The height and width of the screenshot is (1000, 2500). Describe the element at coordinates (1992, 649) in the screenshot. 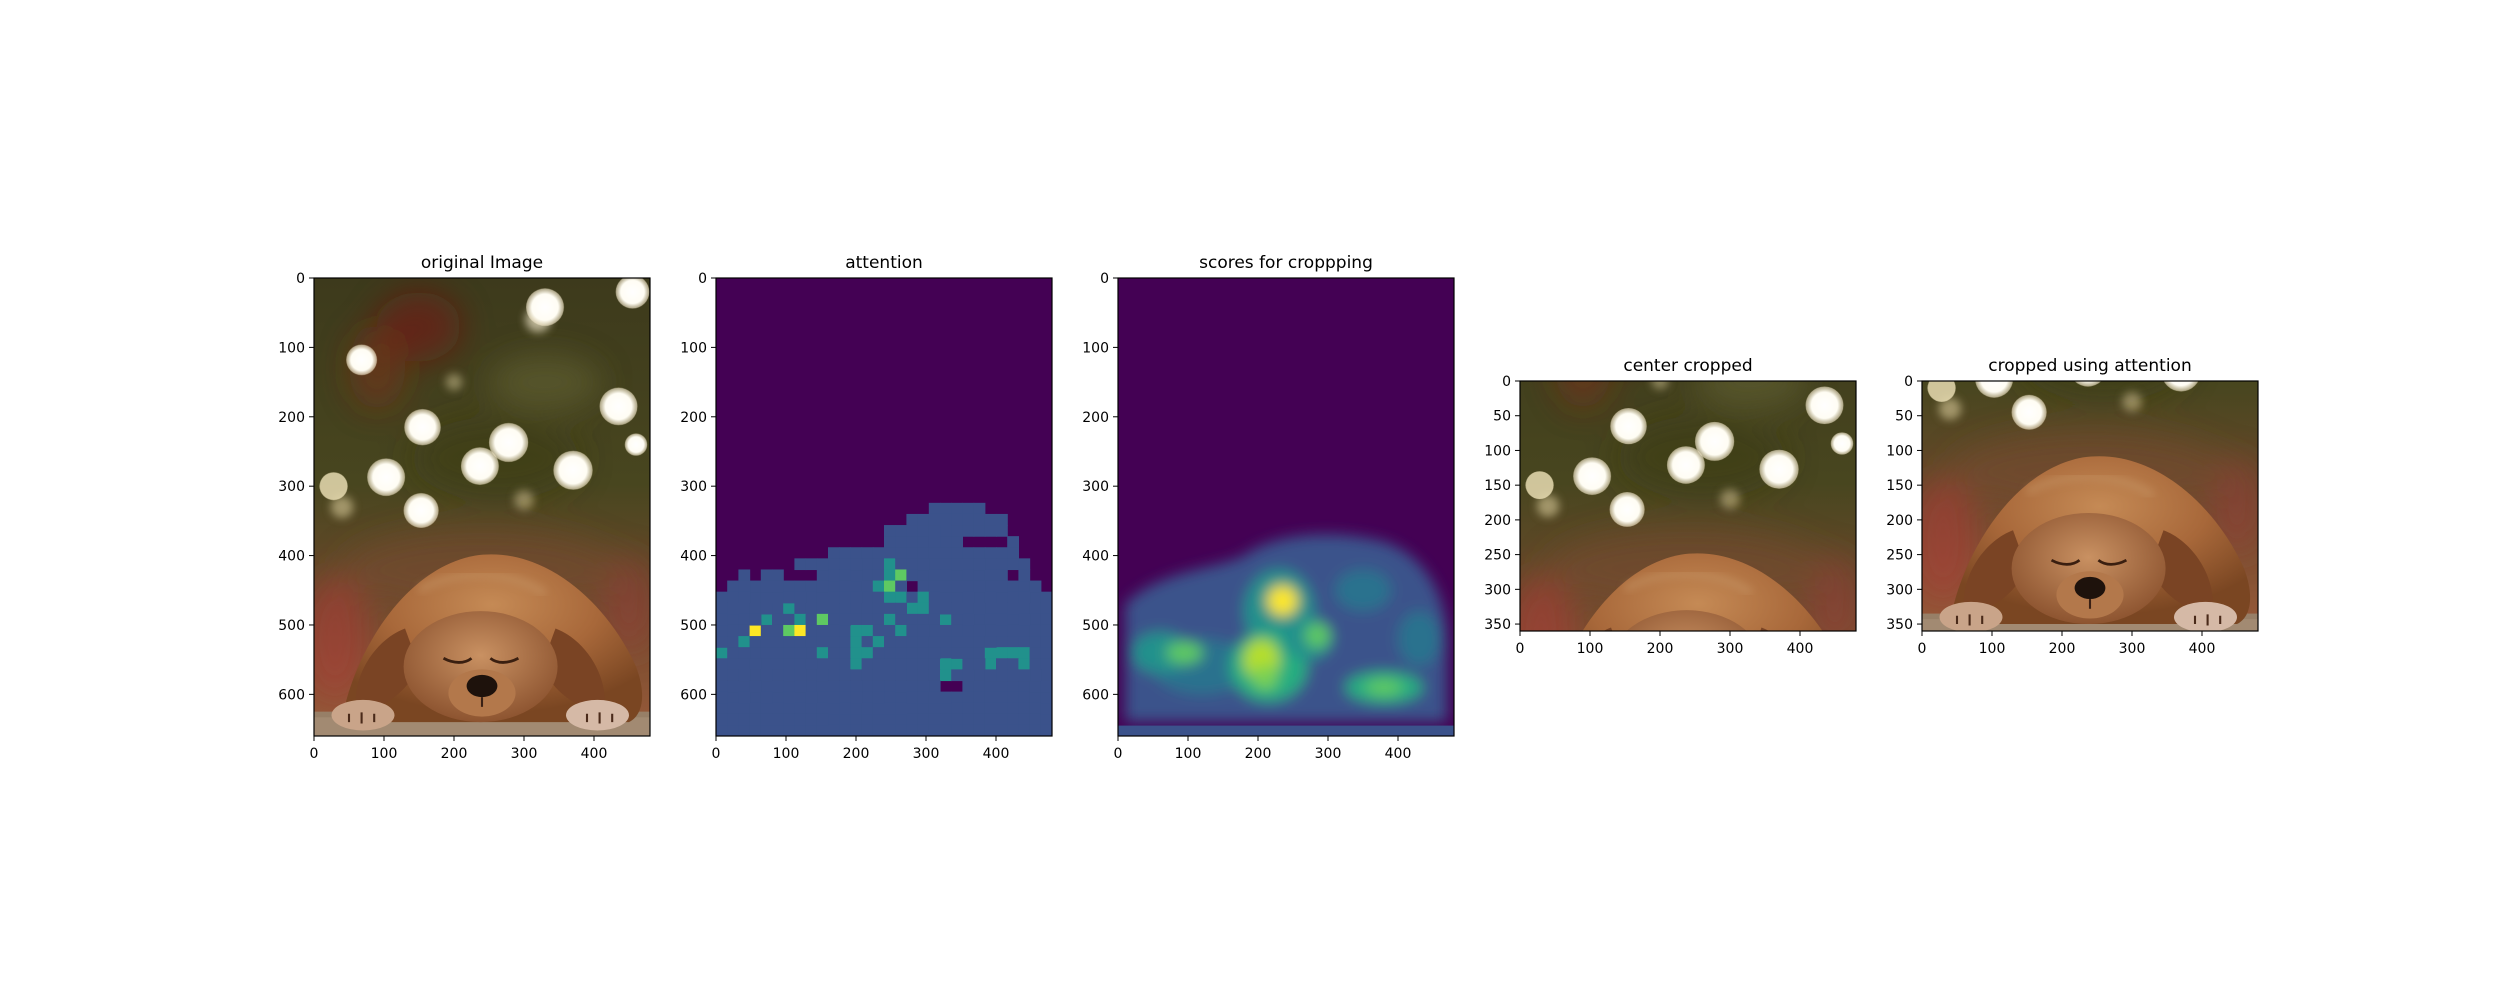

I see `x-tick-label: 100` at that location.